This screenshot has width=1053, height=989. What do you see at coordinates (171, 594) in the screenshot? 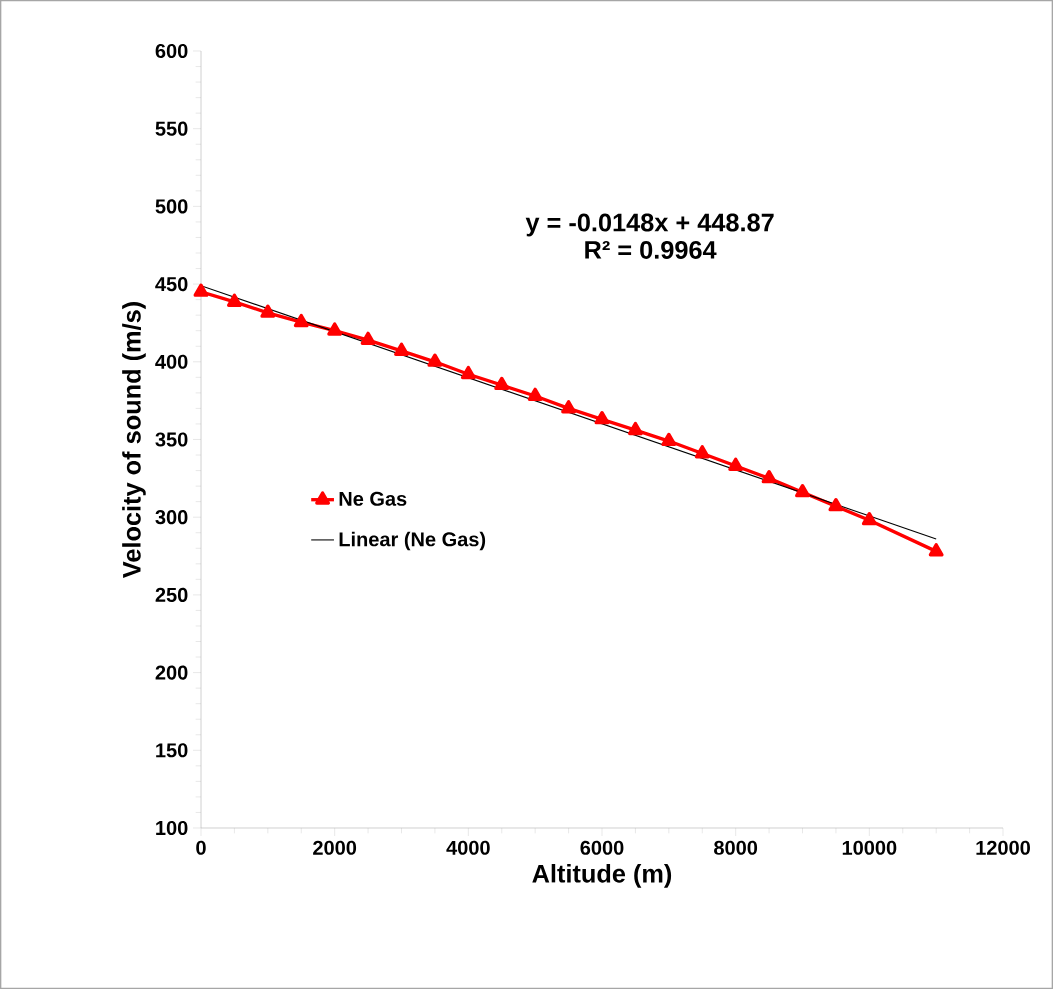
I see `y-tick-label: 250` at bounding box center [171, 594].